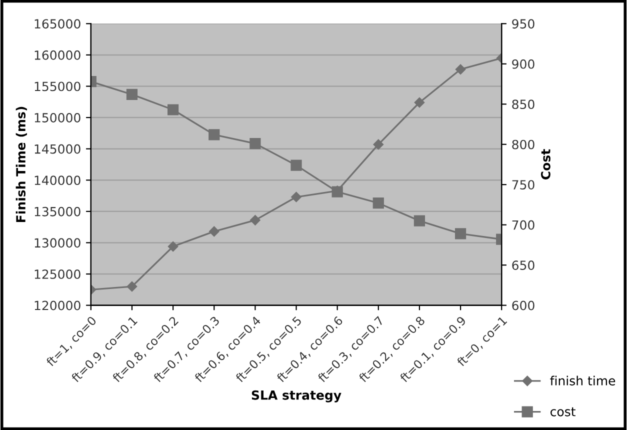 The image size is (627, 430). I want to click on legend-label: finish time, so click(583, 381).